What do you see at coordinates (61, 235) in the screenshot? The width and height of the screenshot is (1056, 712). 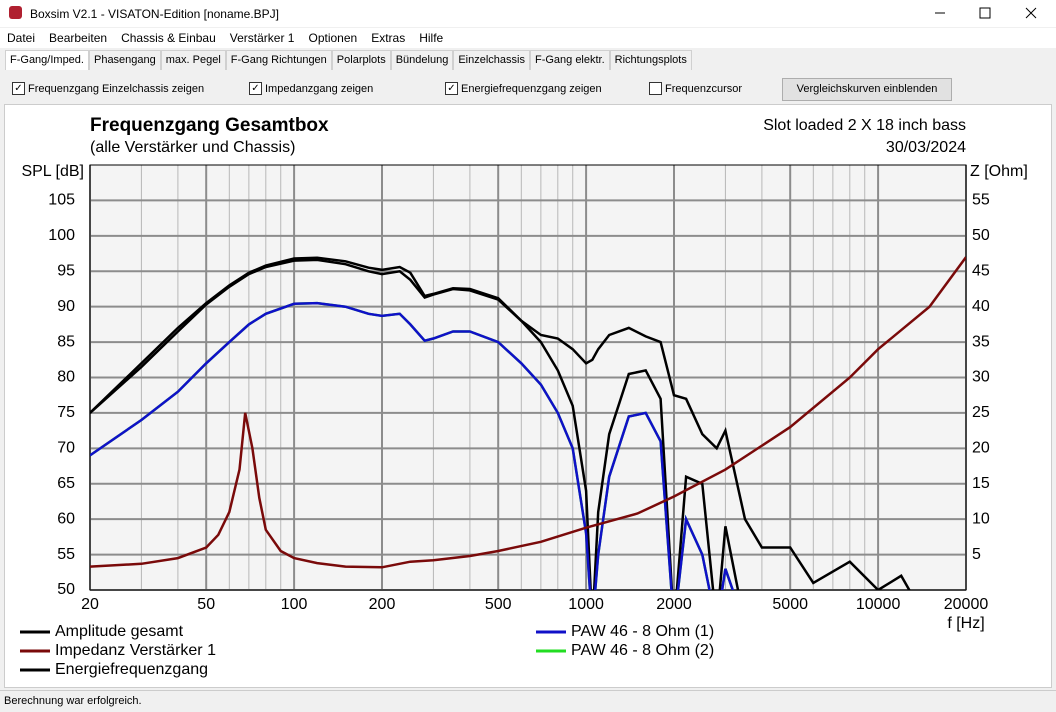 I see `y-tick-label: 100` at bounding box center [61, 235].